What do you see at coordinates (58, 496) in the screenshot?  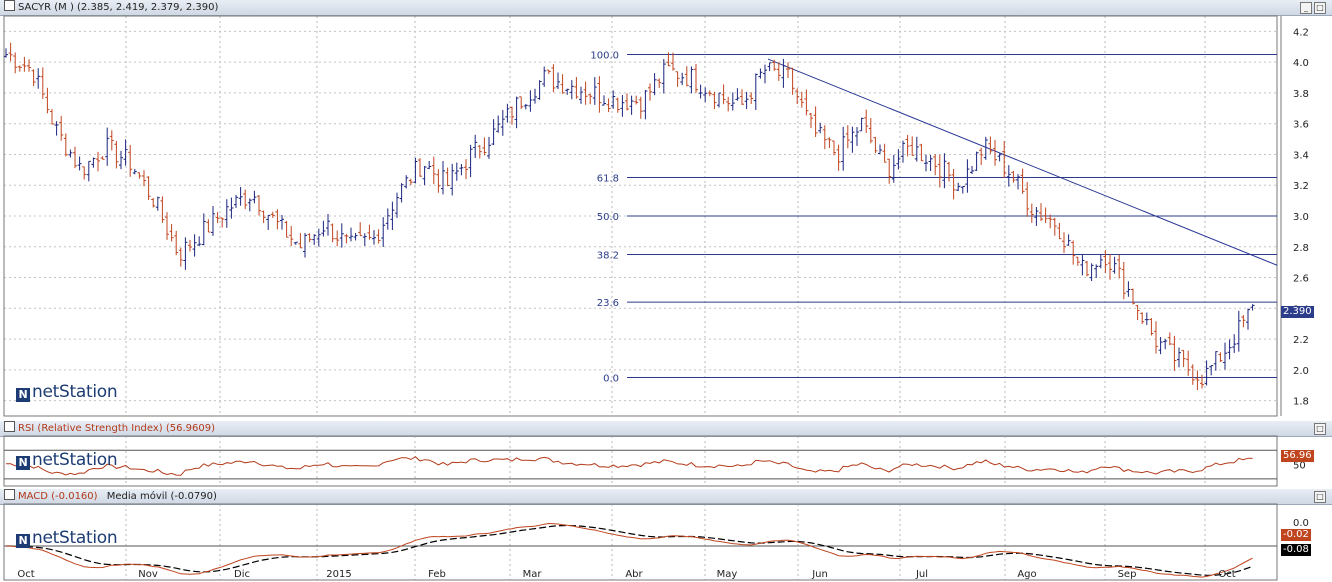 I see `macd-panel-title: MACD (-0.0160)` at bounding box center [58, 496].